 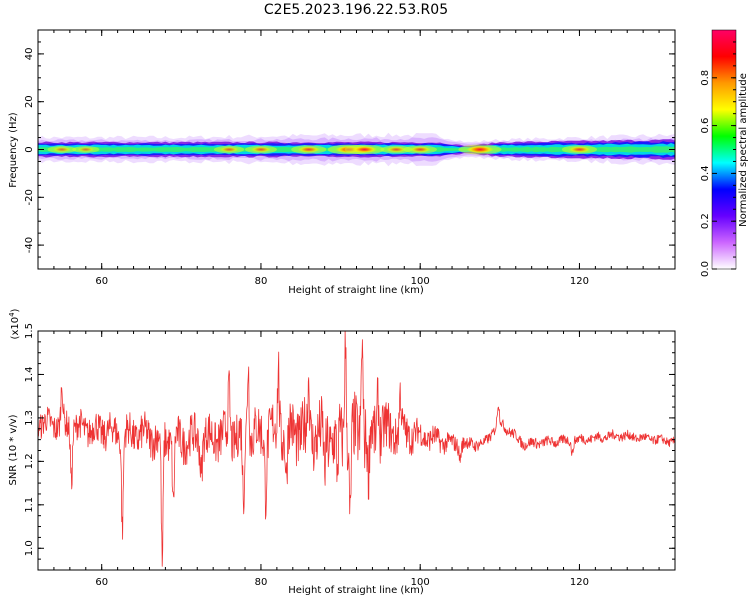 I want to click on snr-y-tick-label: 1.3, so click(x=29, y=418).